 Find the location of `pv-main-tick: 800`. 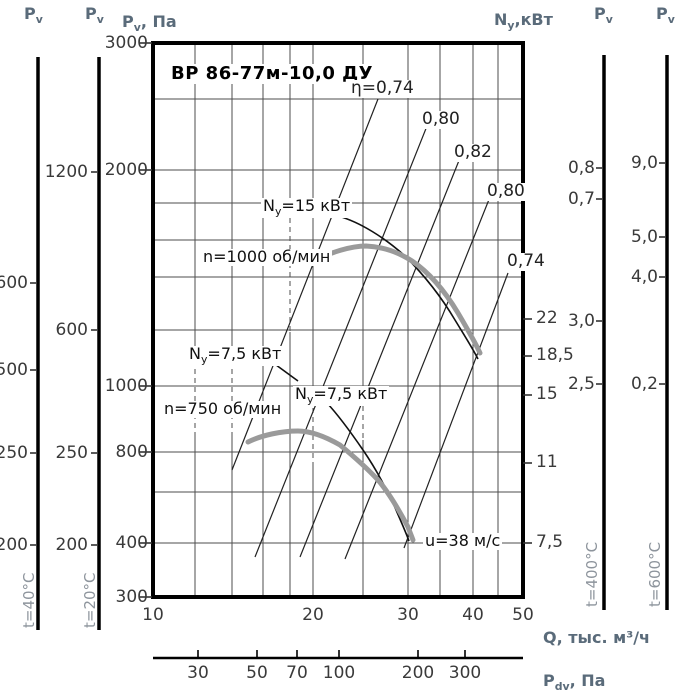

pv-main-tick: 800 is located at coordinates (131, 452).